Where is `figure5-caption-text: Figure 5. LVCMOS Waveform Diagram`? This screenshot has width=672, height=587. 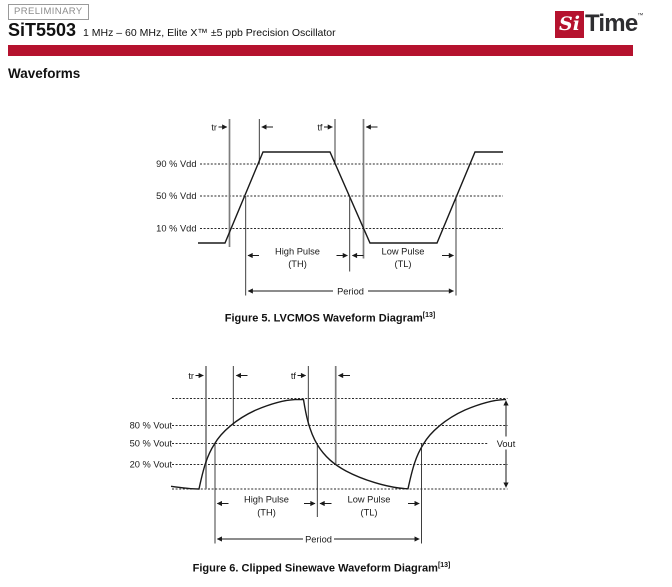
figure5-caption-text: Figure 5. LVCMOS Waveform Diagram is located at coordinates (323, 318).